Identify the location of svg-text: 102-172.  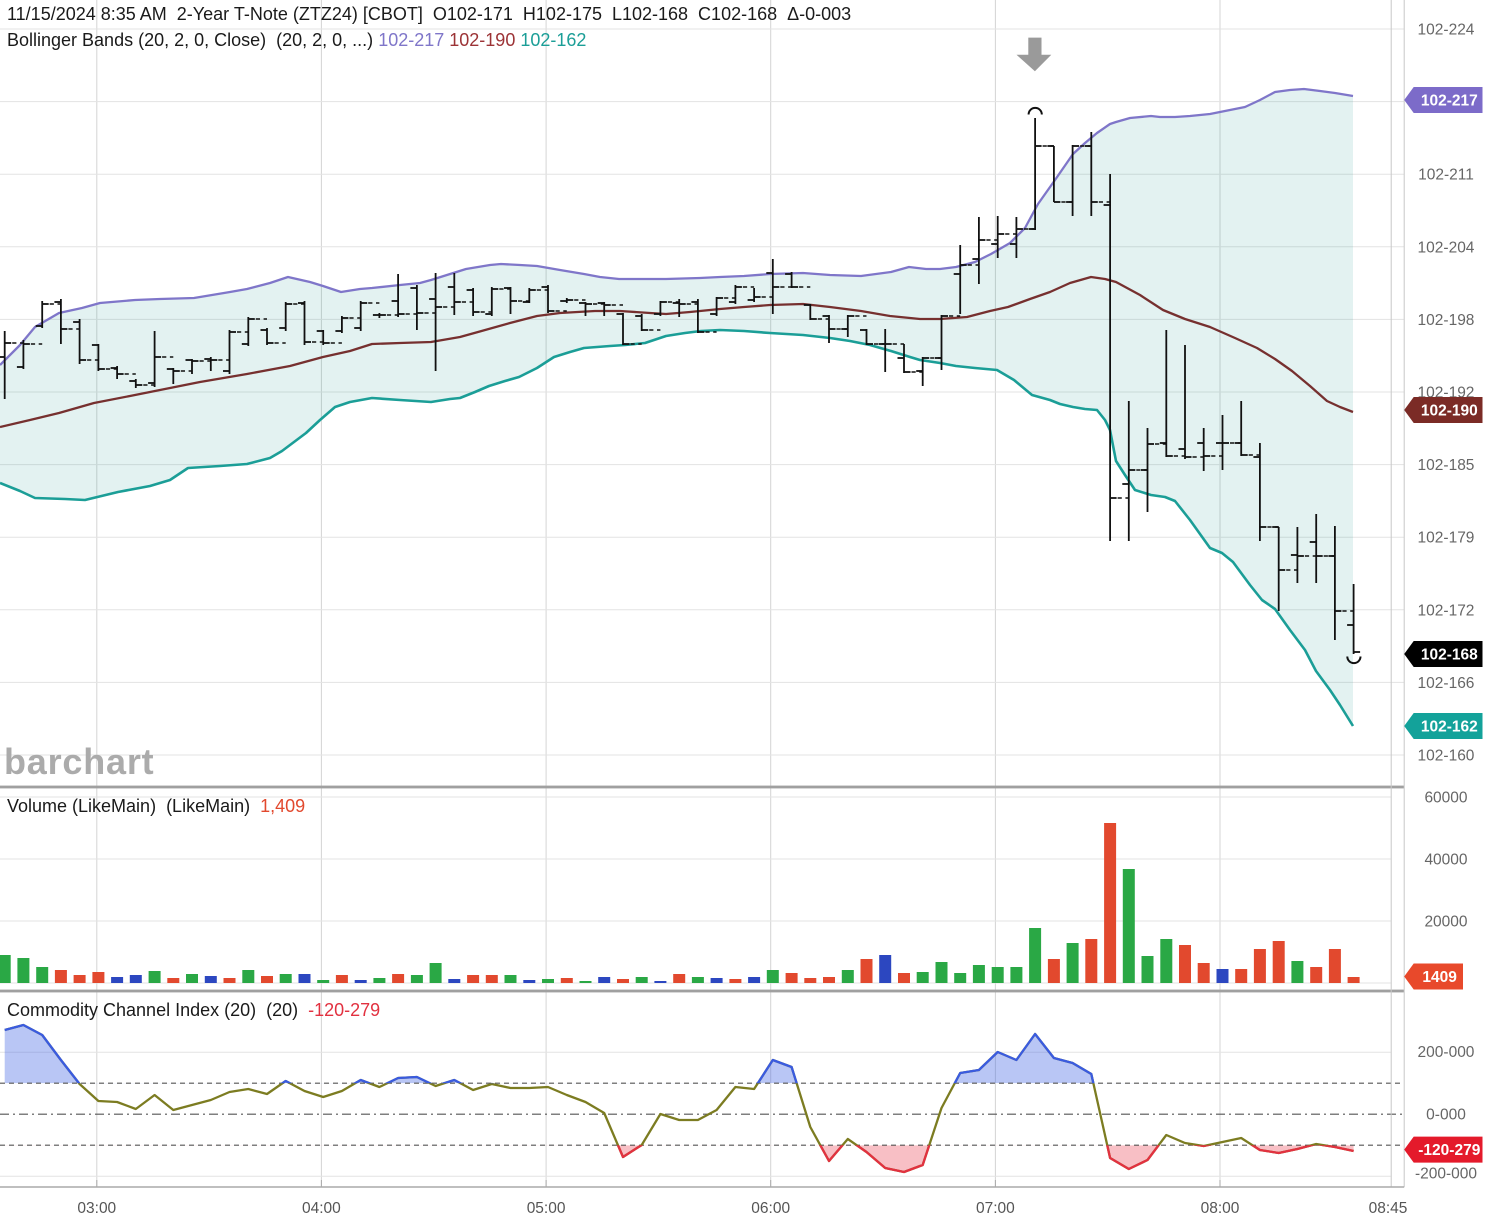
(1446, 610).